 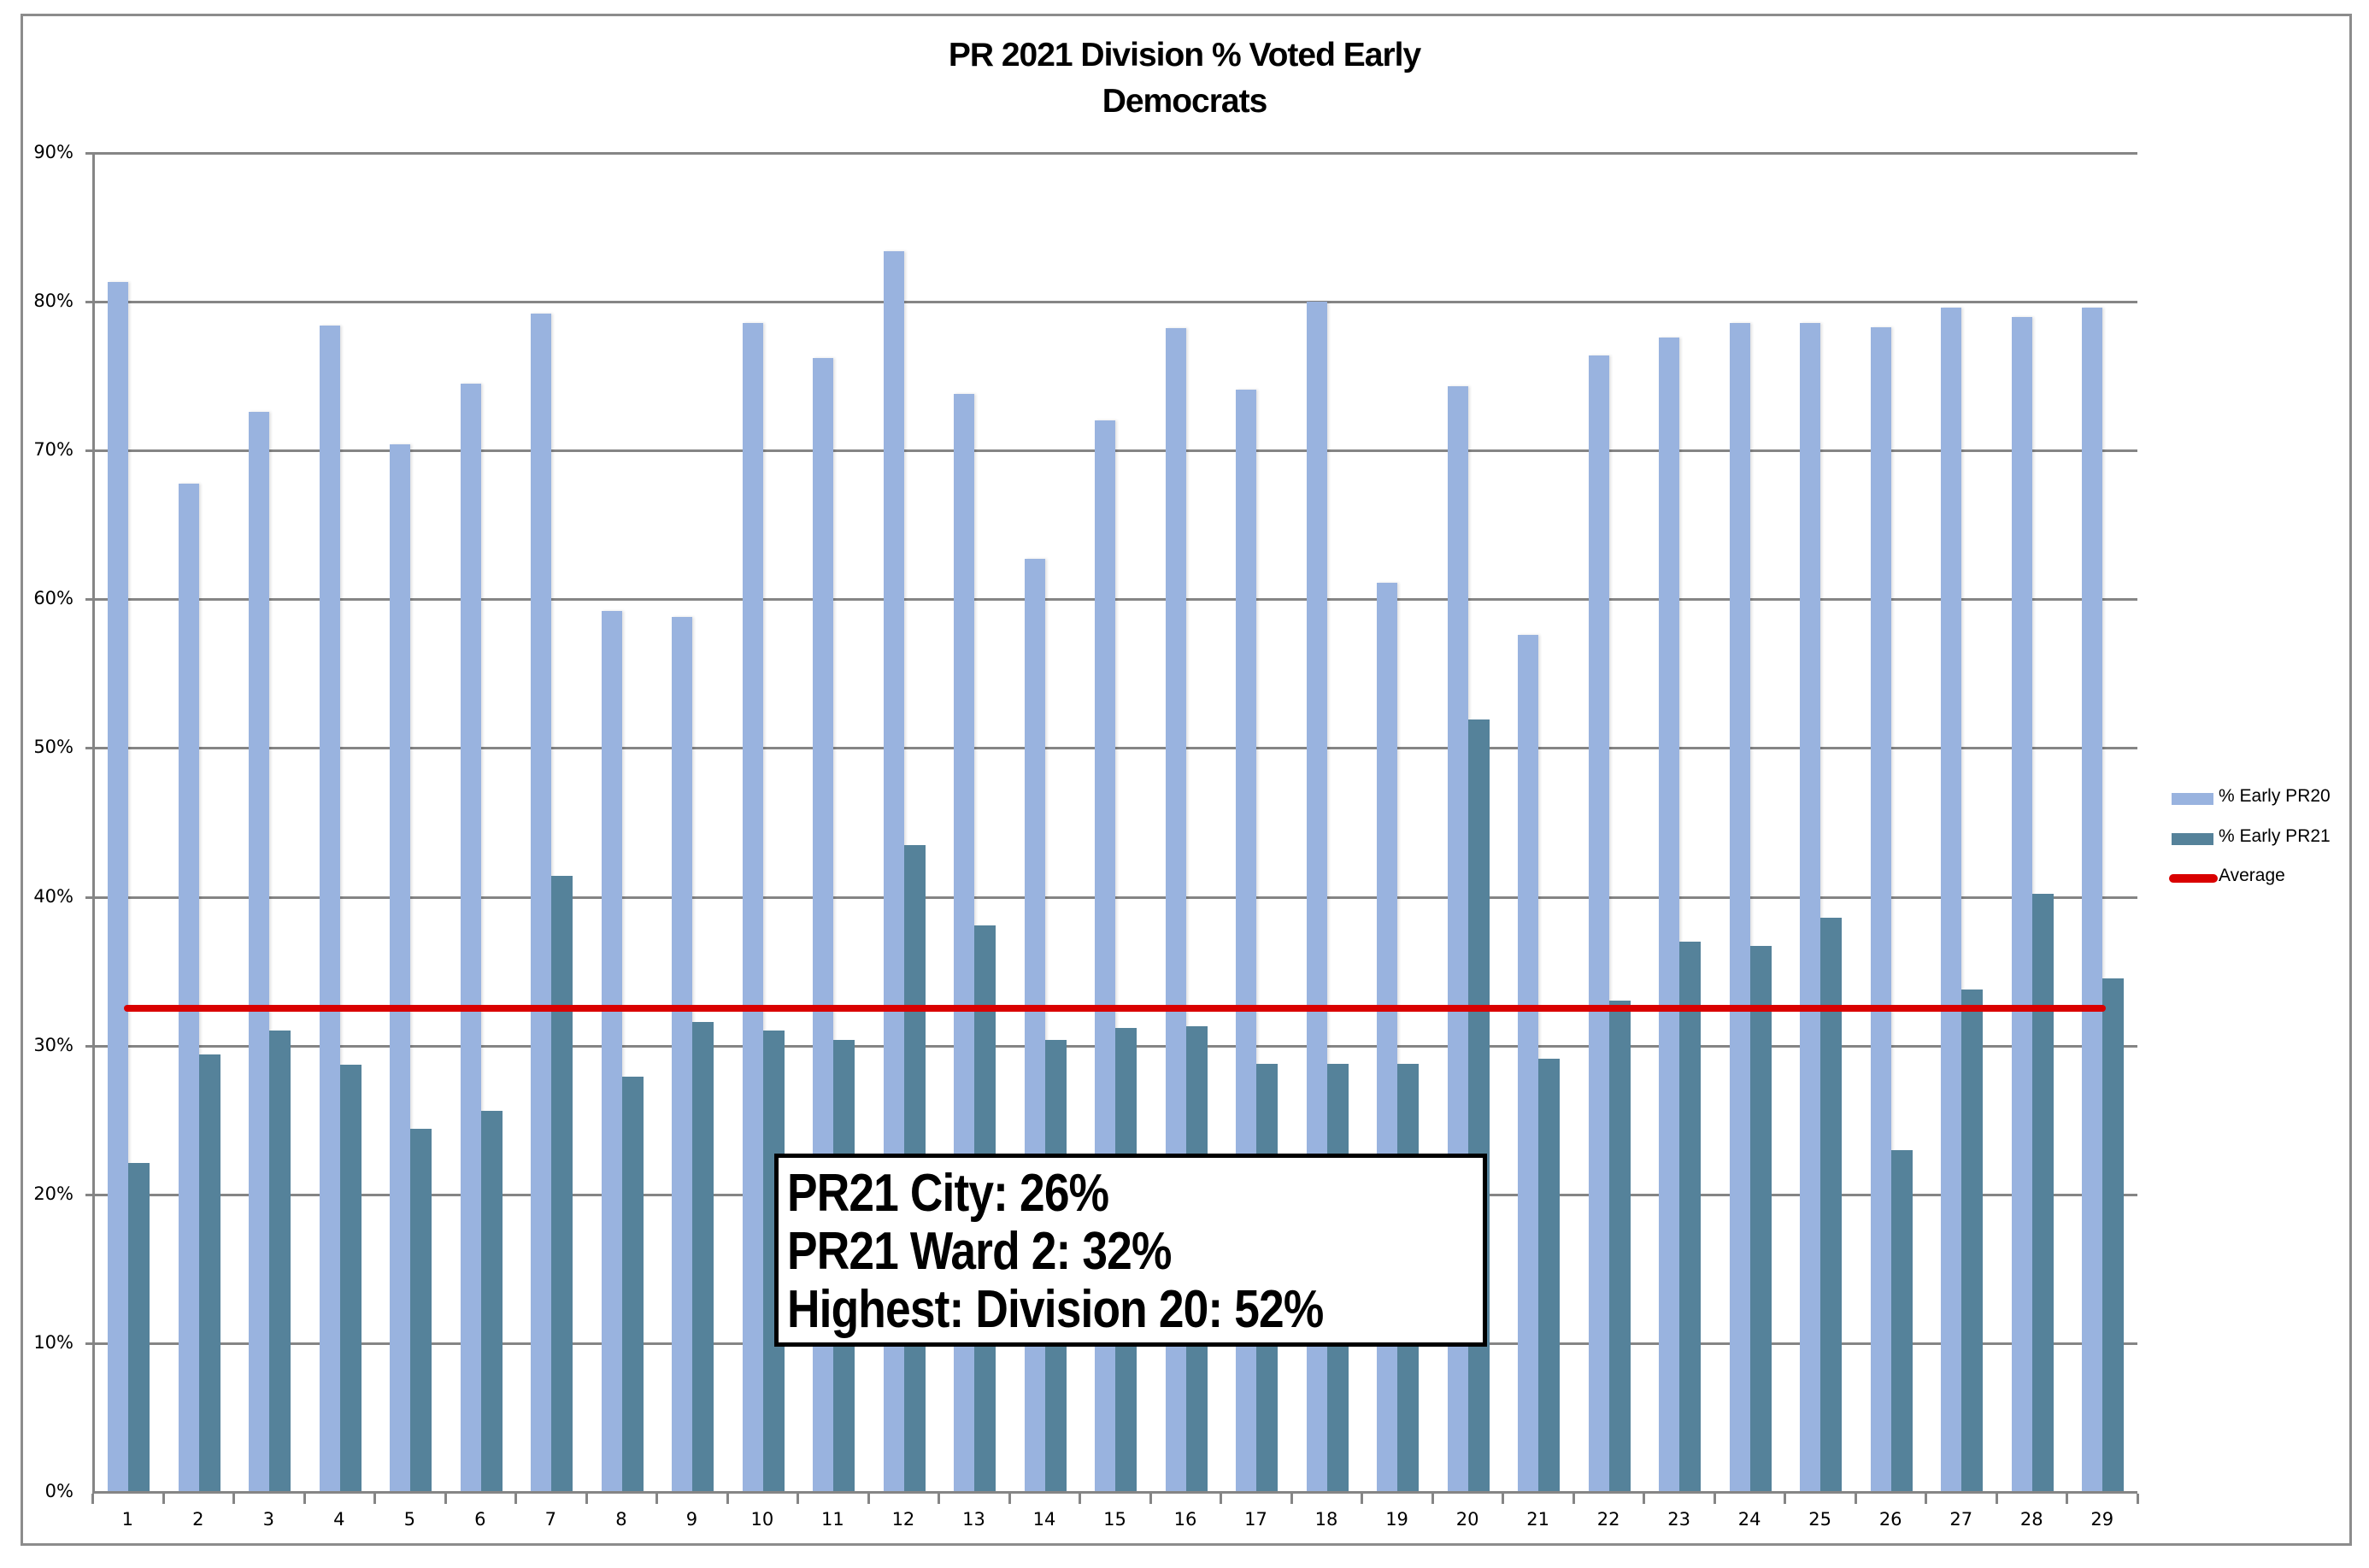 What do you see at coordinates (1184, 78) in the screenshot?
I see `chart-title: PR 2021 Division % Voted Early Democrats` at bounding box center [1184, 78].